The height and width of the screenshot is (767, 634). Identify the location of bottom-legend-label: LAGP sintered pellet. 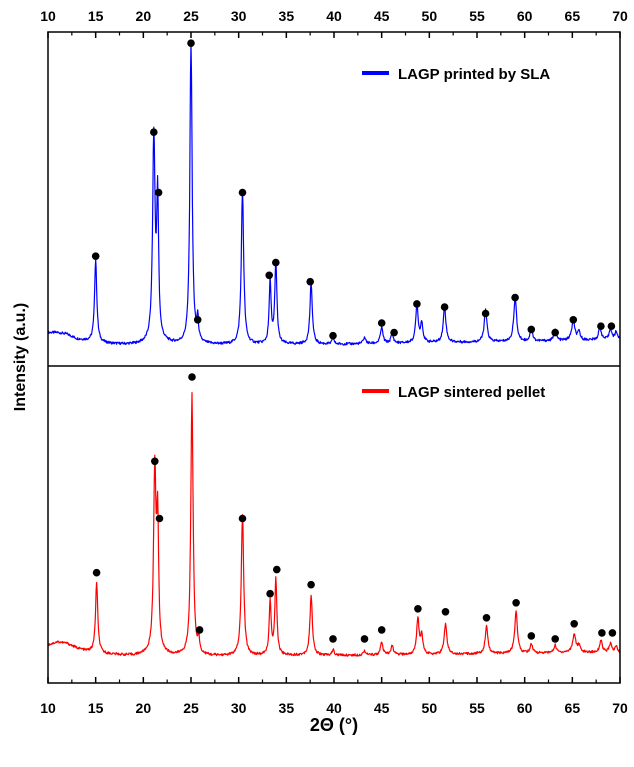
(471, 392).